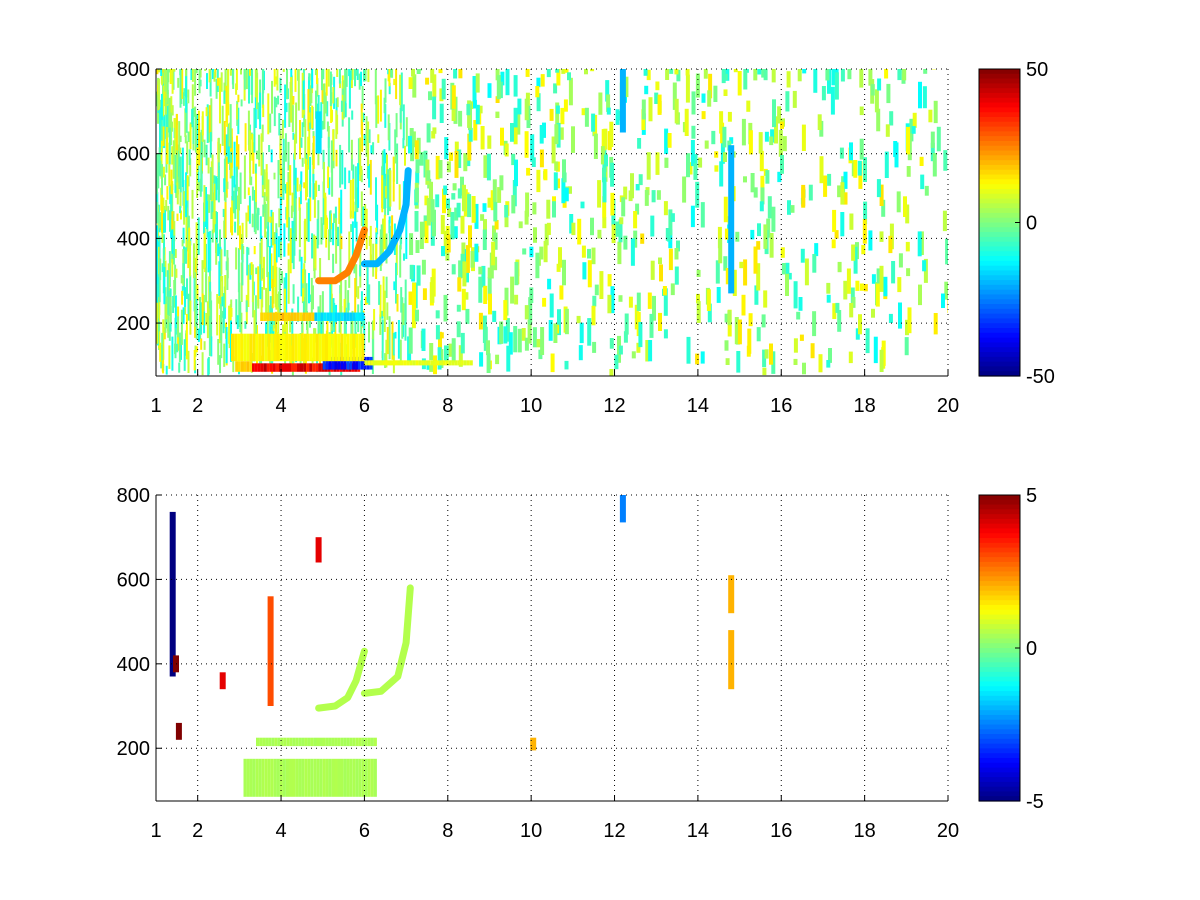 Image resolution: width=1200 pixels, height=900 pixels. I want to click on heatmap-stripe, so click(318, 132).